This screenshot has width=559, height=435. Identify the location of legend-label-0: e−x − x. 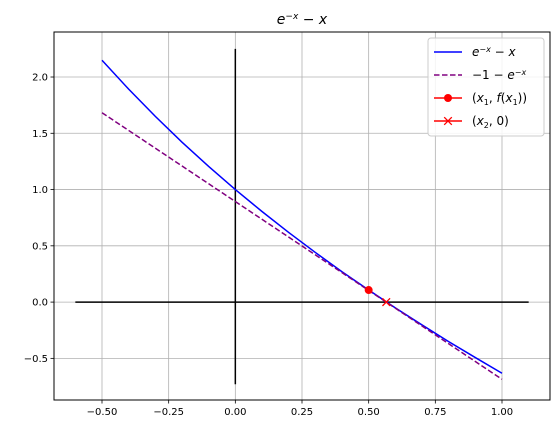
(494, 52).